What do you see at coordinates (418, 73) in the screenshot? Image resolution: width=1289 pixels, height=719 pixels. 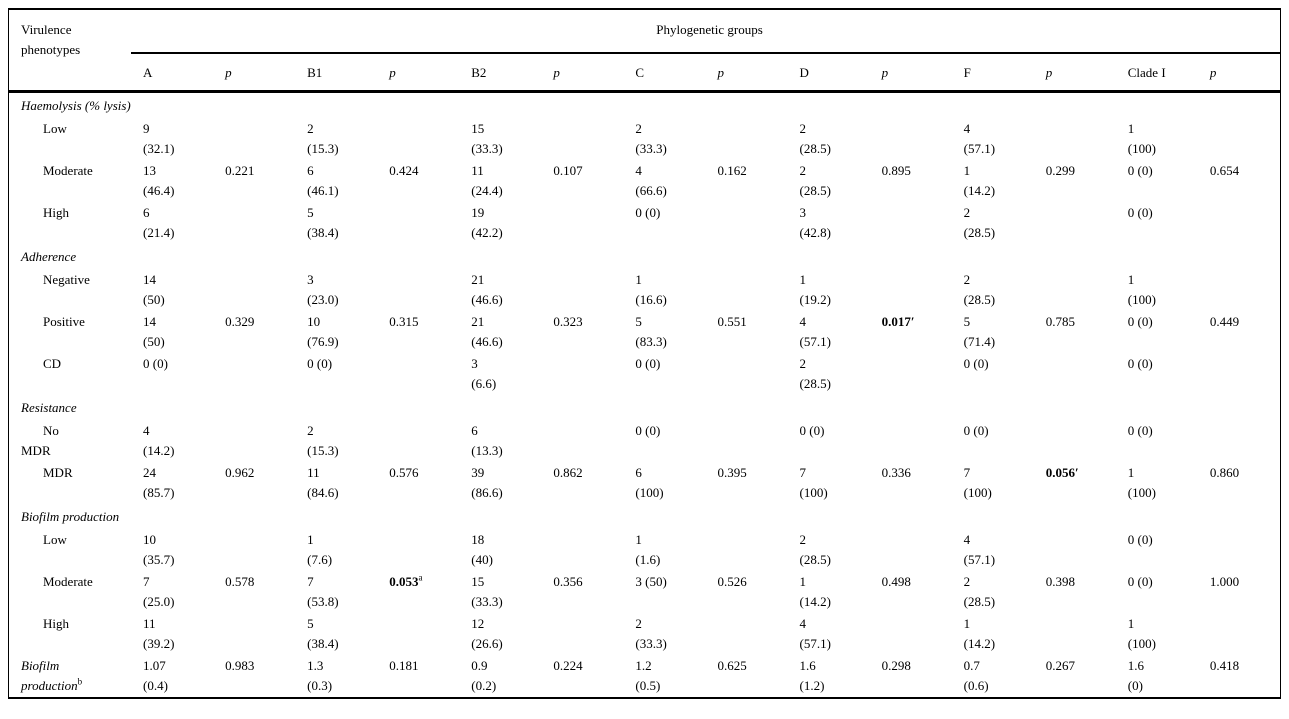 I see `column-header-p-3: p` at bounding box center [418, 73].